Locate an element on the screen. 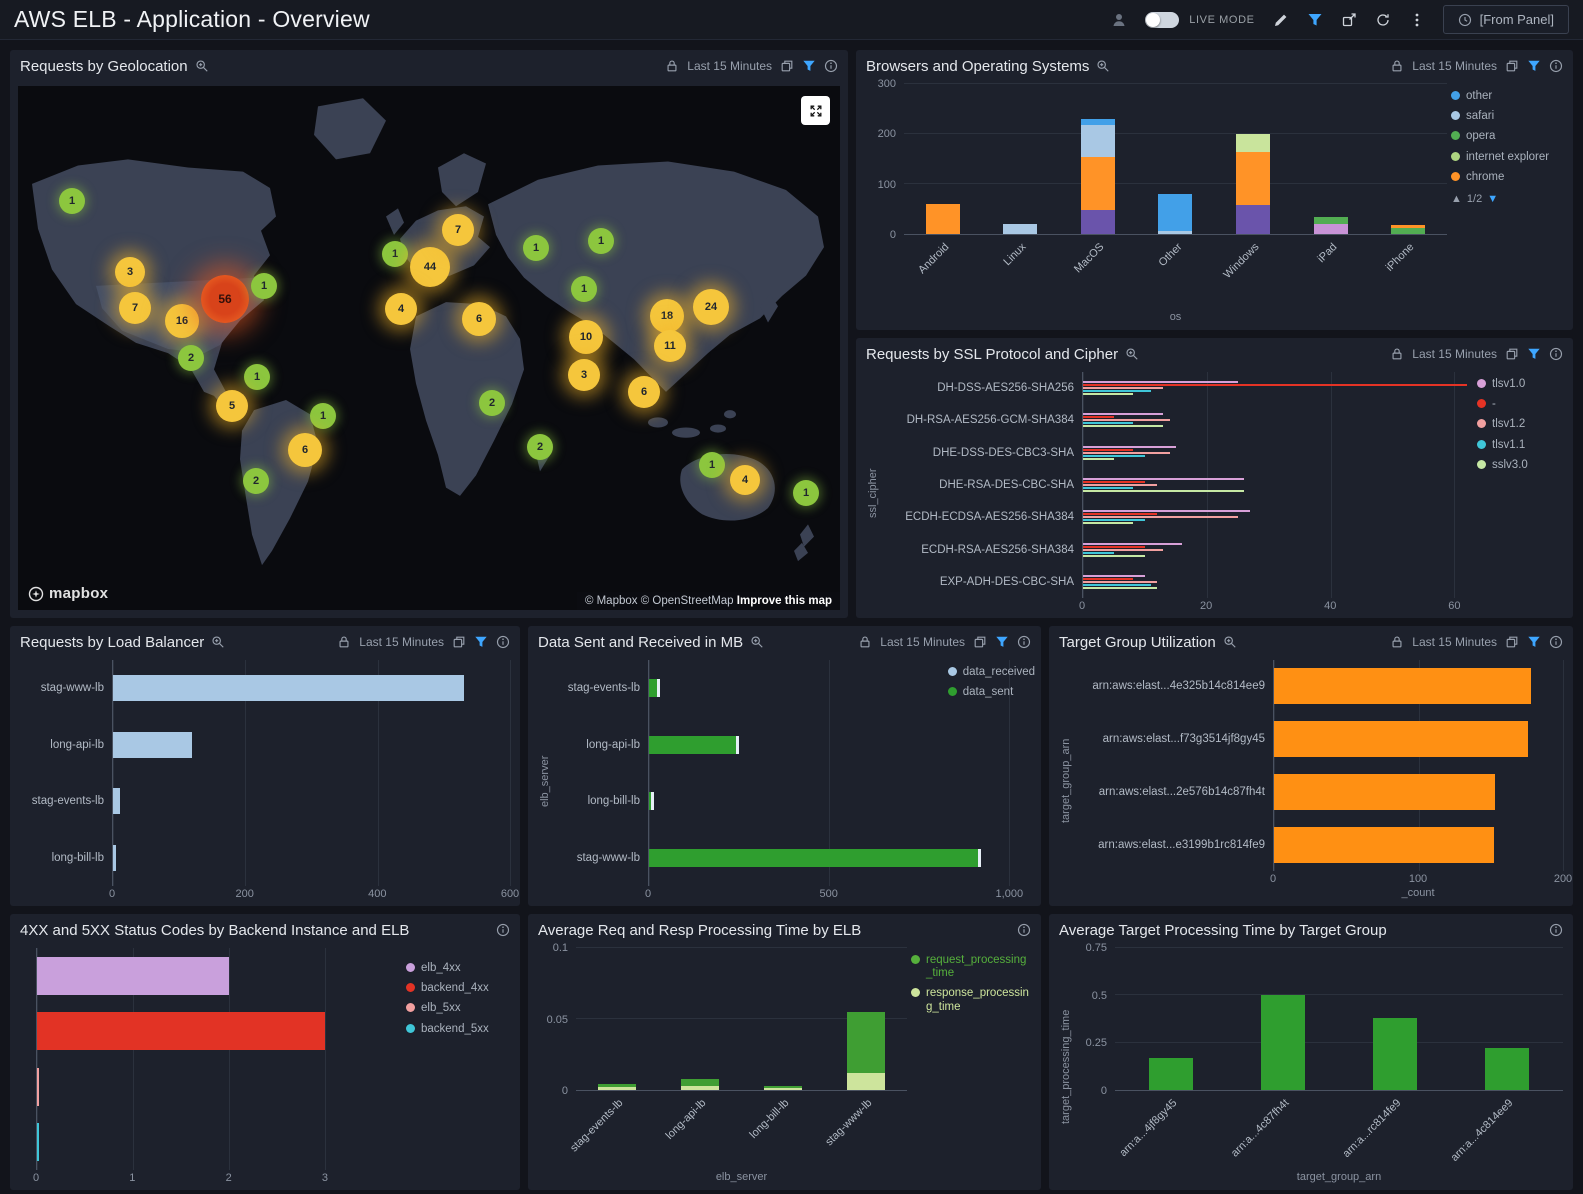 The height and width of the screenshot is (1194, 1583). mapbox-logo: mapbox is located at coordinates (68, 593).